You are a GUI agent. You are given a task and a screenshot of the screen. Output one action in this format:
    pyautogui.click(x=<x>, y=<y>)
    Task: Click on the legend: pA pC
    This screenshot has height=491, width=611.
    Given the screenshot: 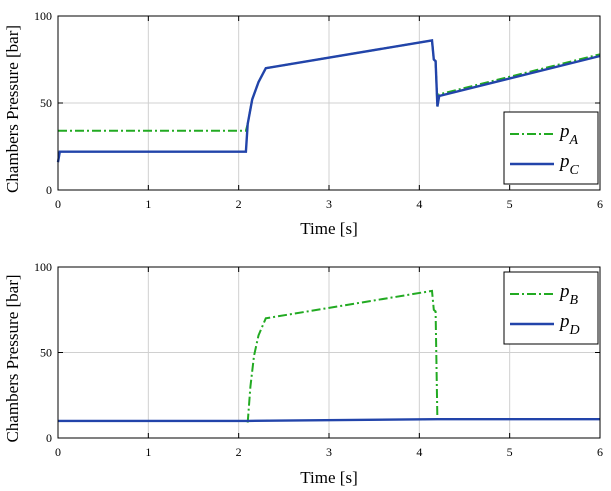 What is the action you would take?
    pyautogui.click(x=551, y=148)
    